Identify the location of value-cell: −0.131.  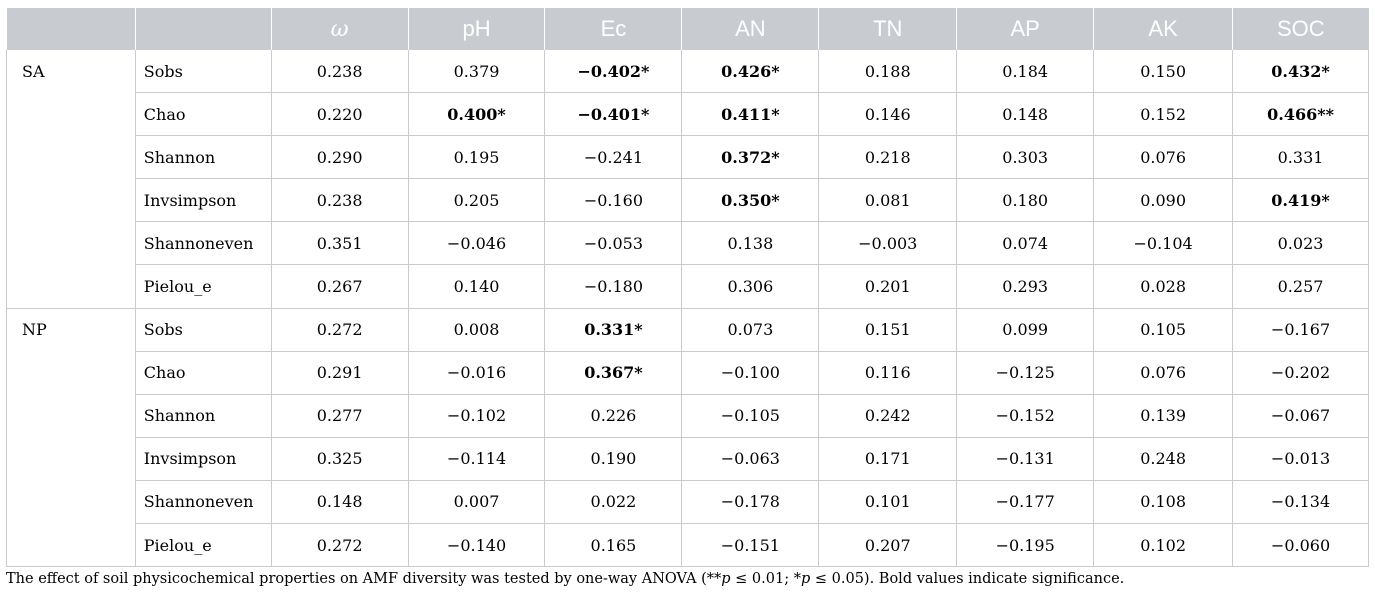
(1025, 459).